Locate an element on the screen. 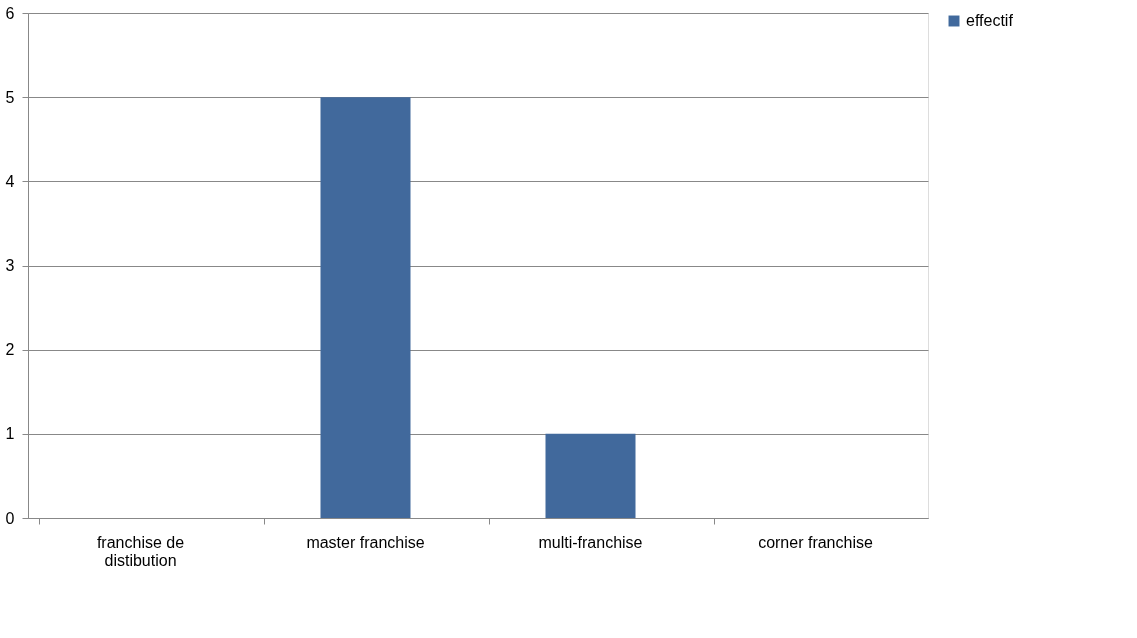 This screenshot has height=638, width=1137. x-tick-label: franchise de distibution is located at coordinates (140, 551).